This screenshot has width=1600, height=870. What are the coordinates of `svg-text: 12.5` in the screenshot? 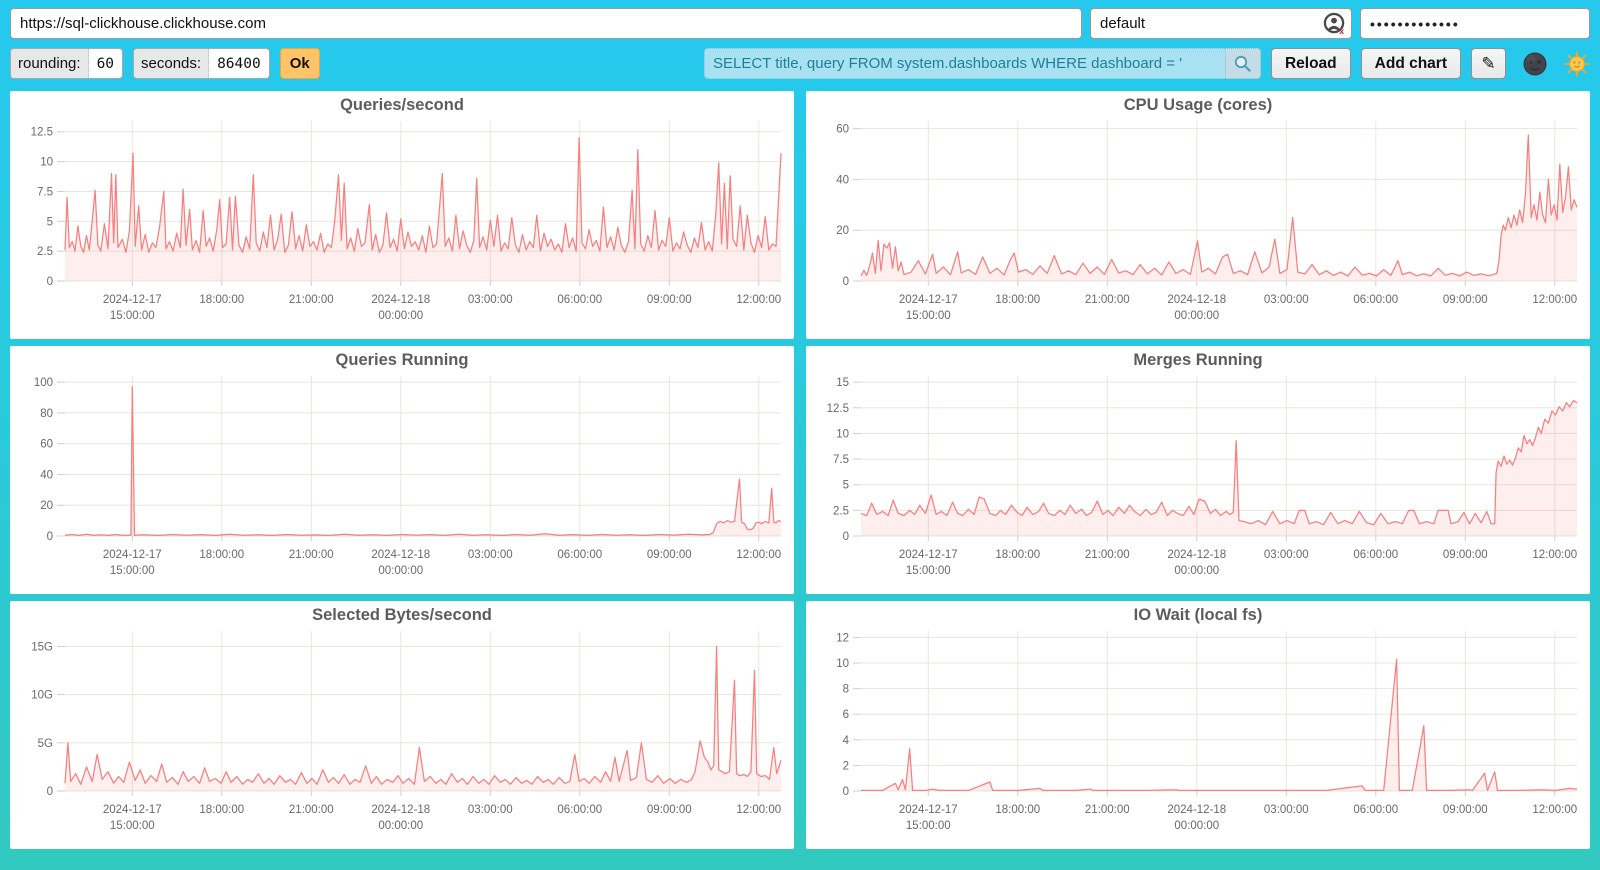 It's located at (42, 133).